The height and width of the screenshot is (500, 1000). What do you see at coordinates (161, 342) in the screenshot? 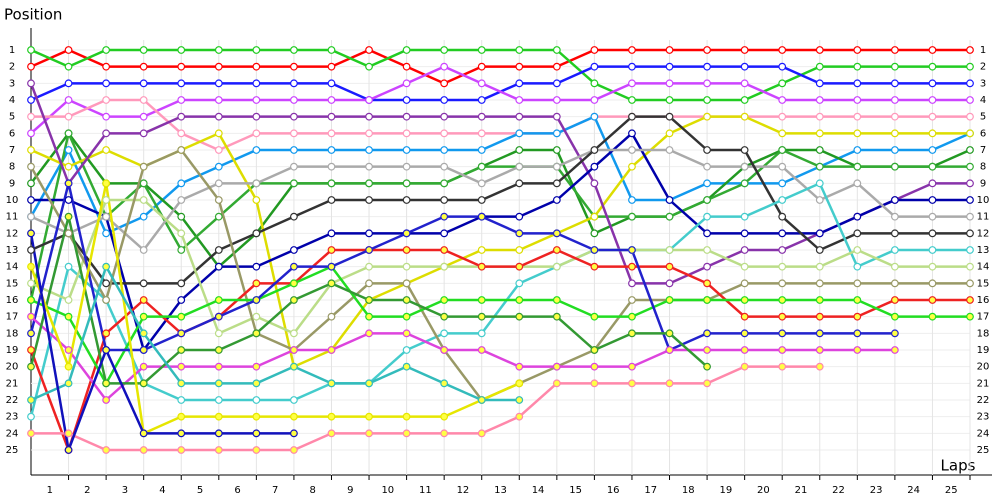
I see `series-line` at bounding box center [161, 342].